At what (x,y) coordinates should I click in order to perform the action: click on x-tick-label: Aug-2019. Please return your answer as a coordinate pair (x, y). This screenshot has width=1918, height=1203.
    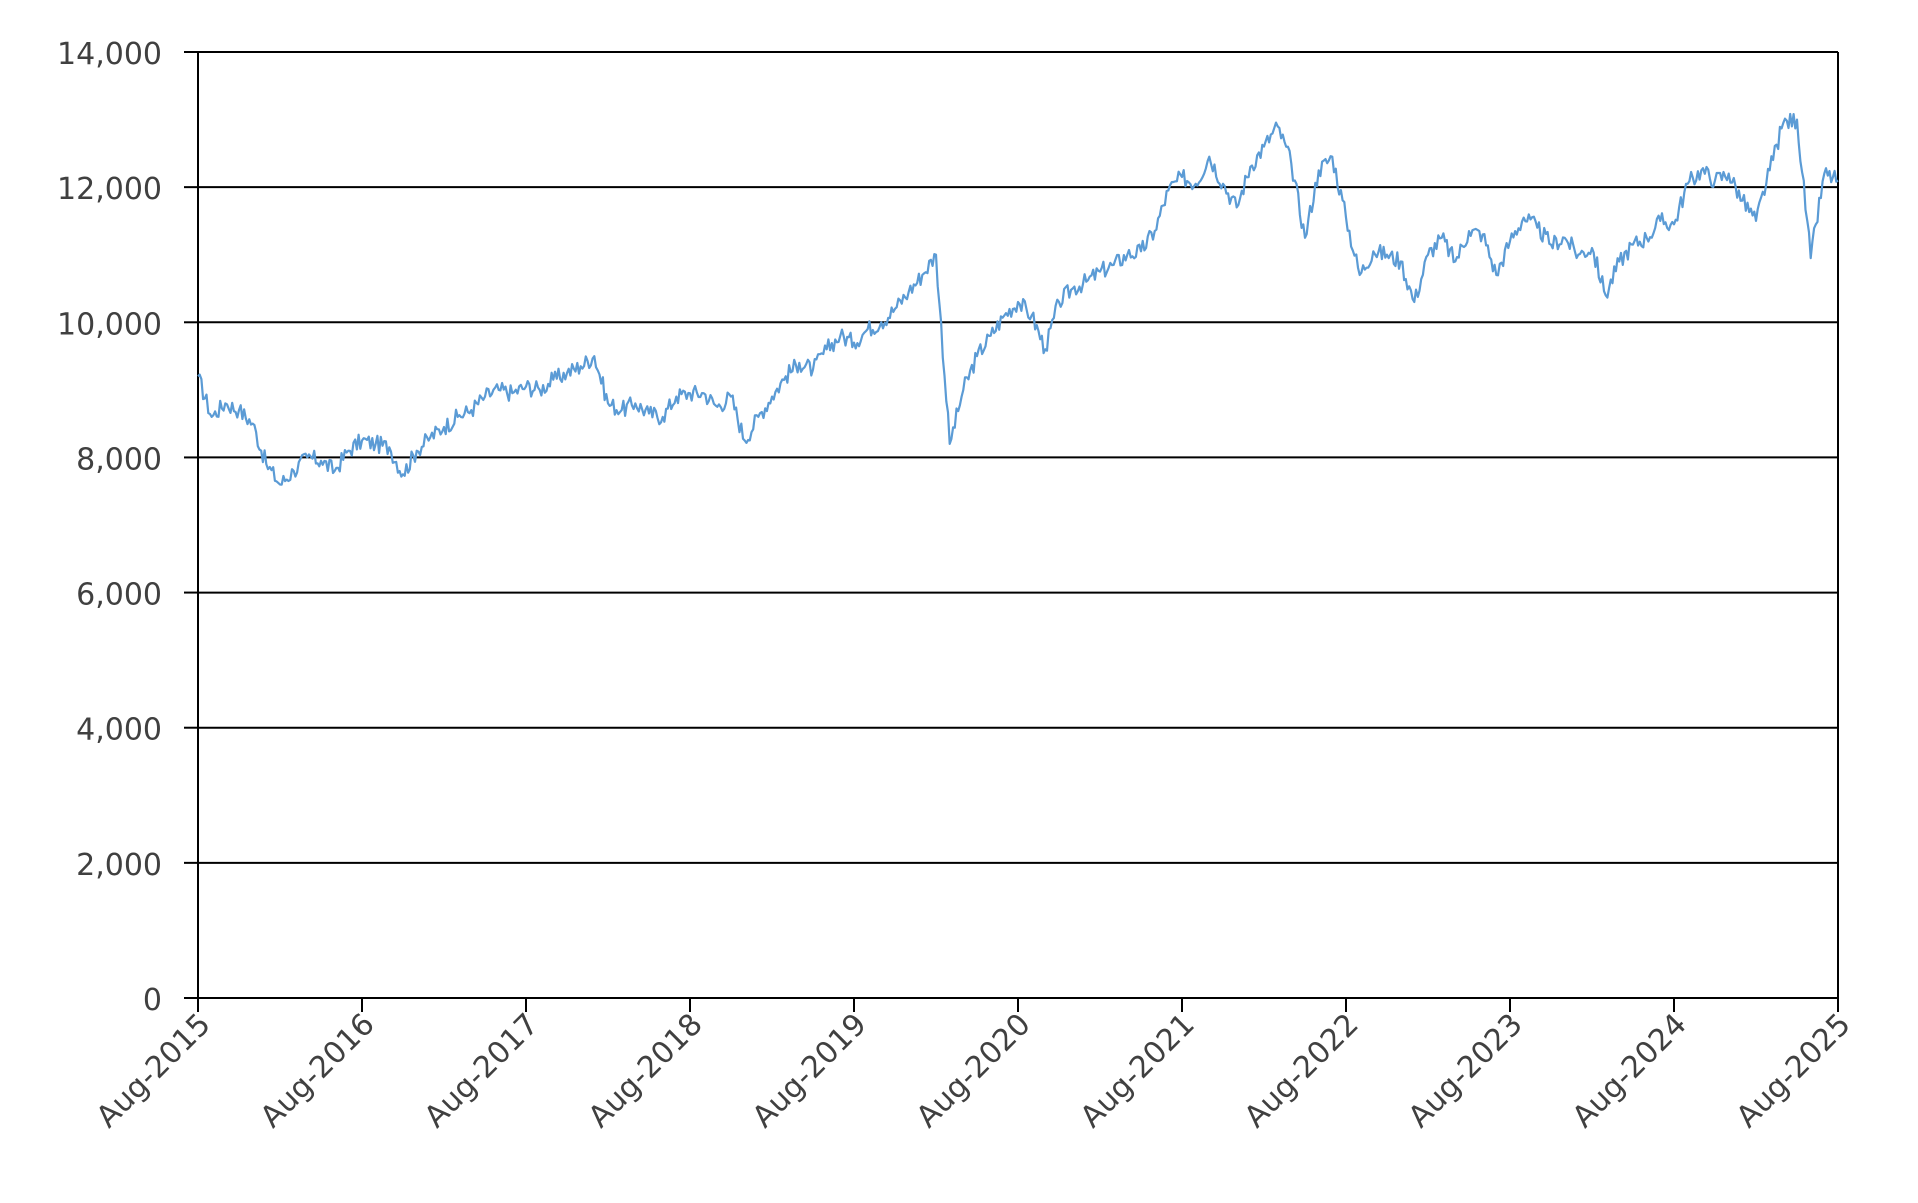
    Looking at the image, I should click on (810, 1071).